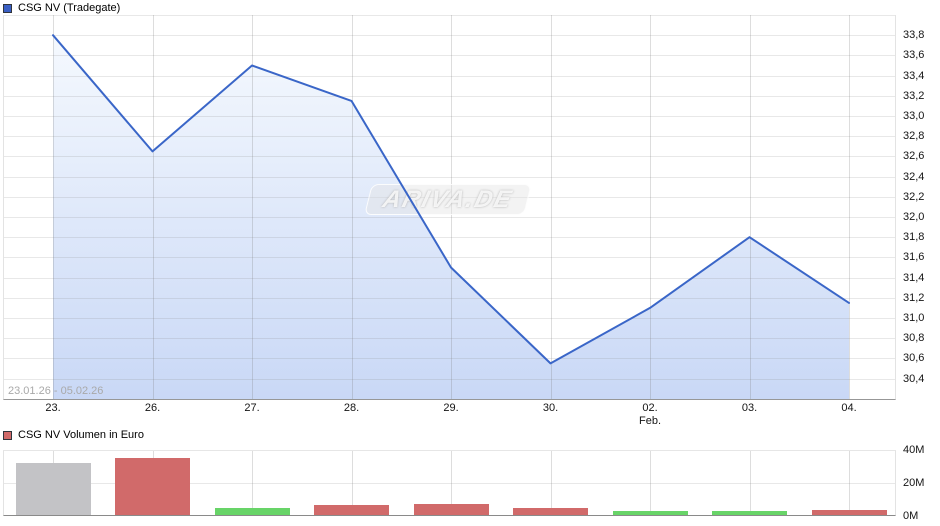 The width and height of the screenshot is (940, 526). I want to click on y-tick-label: 31,4, so click(914, 277).